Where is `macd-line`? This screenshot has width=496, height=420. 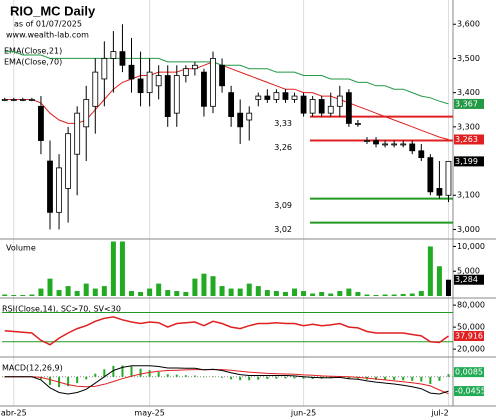
macd-line is located at coordinates (226, 380).